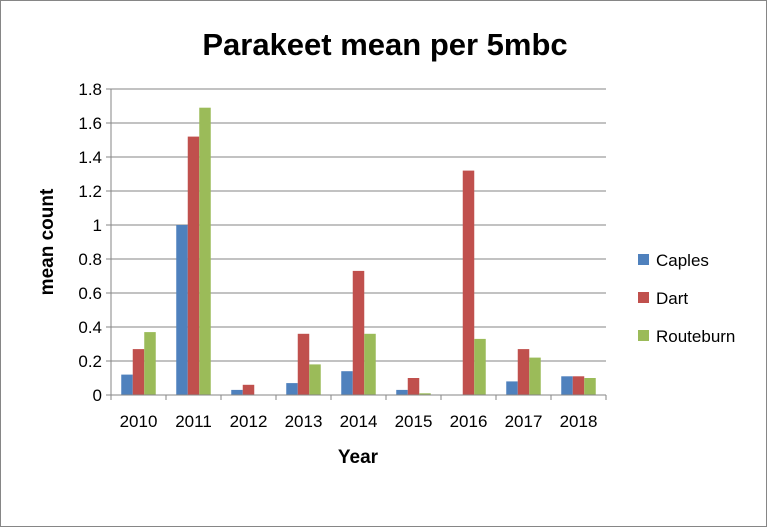 The height and width of the screenshot is (528, 767). I want to click on bar-caples-2012, so click(237, 392).